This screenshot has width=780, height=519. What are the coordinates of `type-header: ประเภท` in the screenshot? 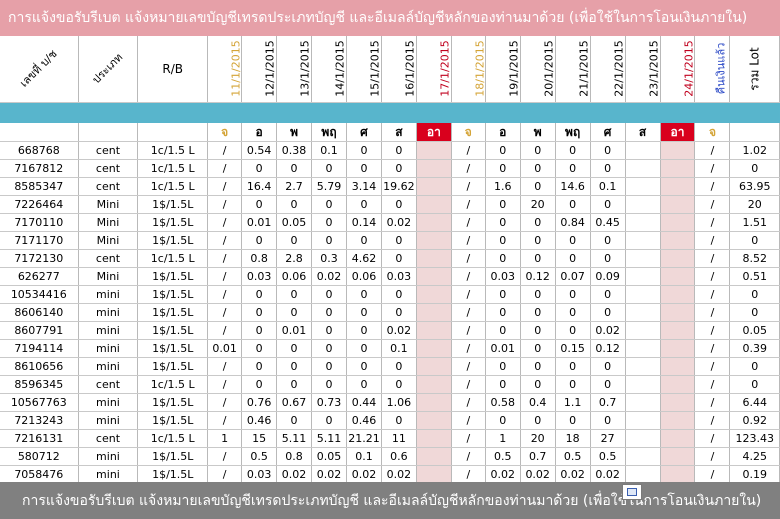 It's located at (108, 69).